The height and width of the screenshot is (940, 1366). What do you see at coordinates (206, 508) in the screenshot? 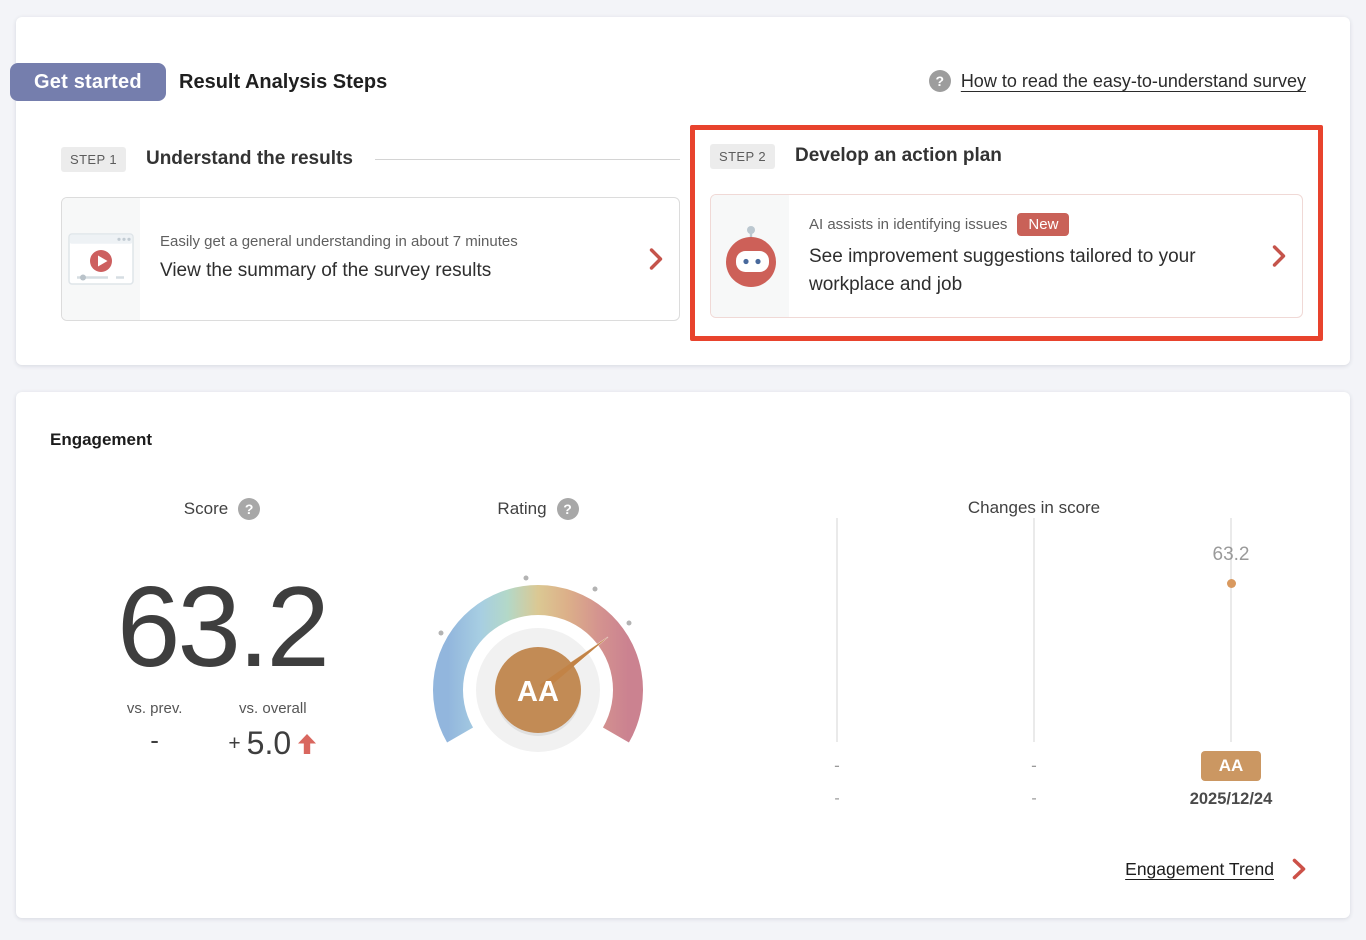
I see `score-label: Score` at bounding box center [206, 508].